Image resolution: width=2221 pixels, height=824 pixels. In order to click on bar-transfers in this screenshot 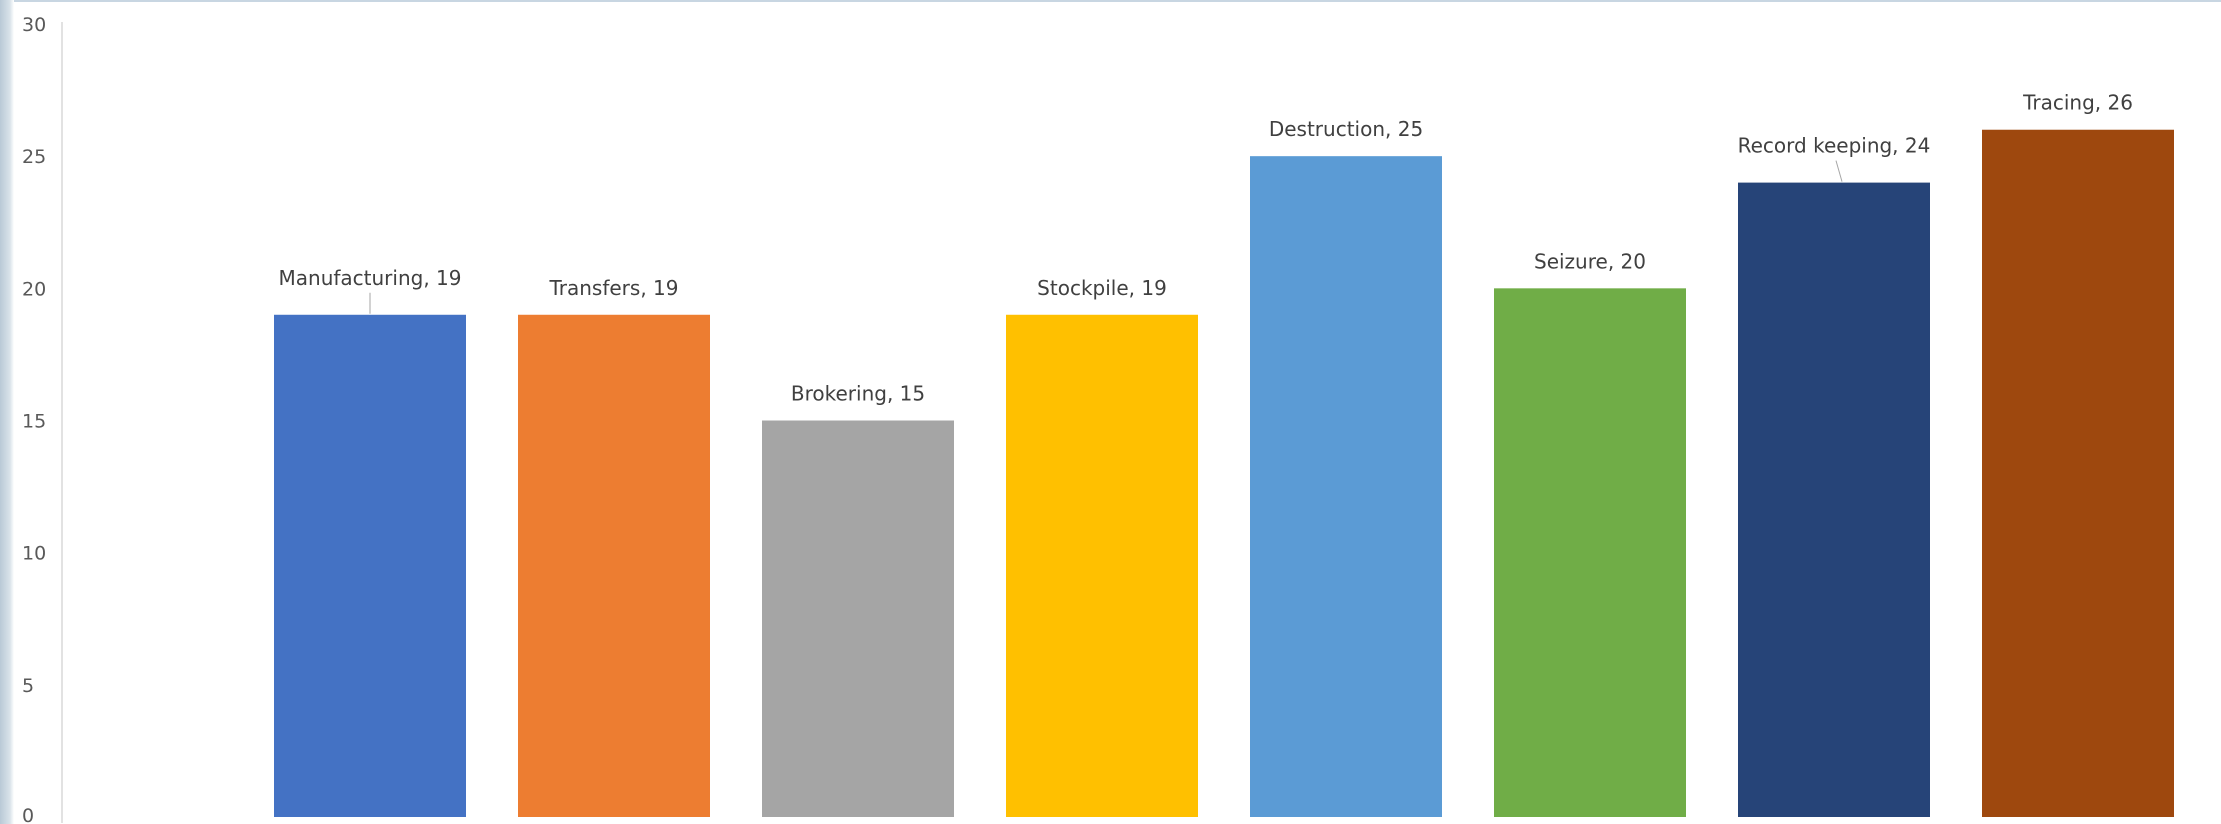, I will do `click(614, 565)`.